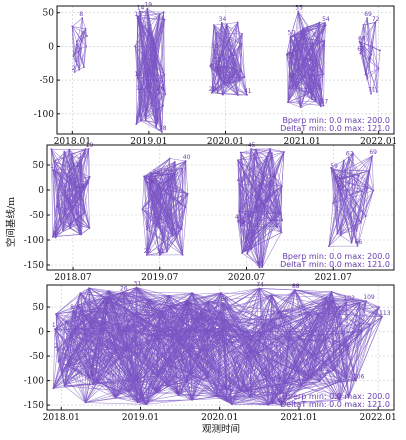  I want to click on acquisition-label: 58, so click(225, 299).